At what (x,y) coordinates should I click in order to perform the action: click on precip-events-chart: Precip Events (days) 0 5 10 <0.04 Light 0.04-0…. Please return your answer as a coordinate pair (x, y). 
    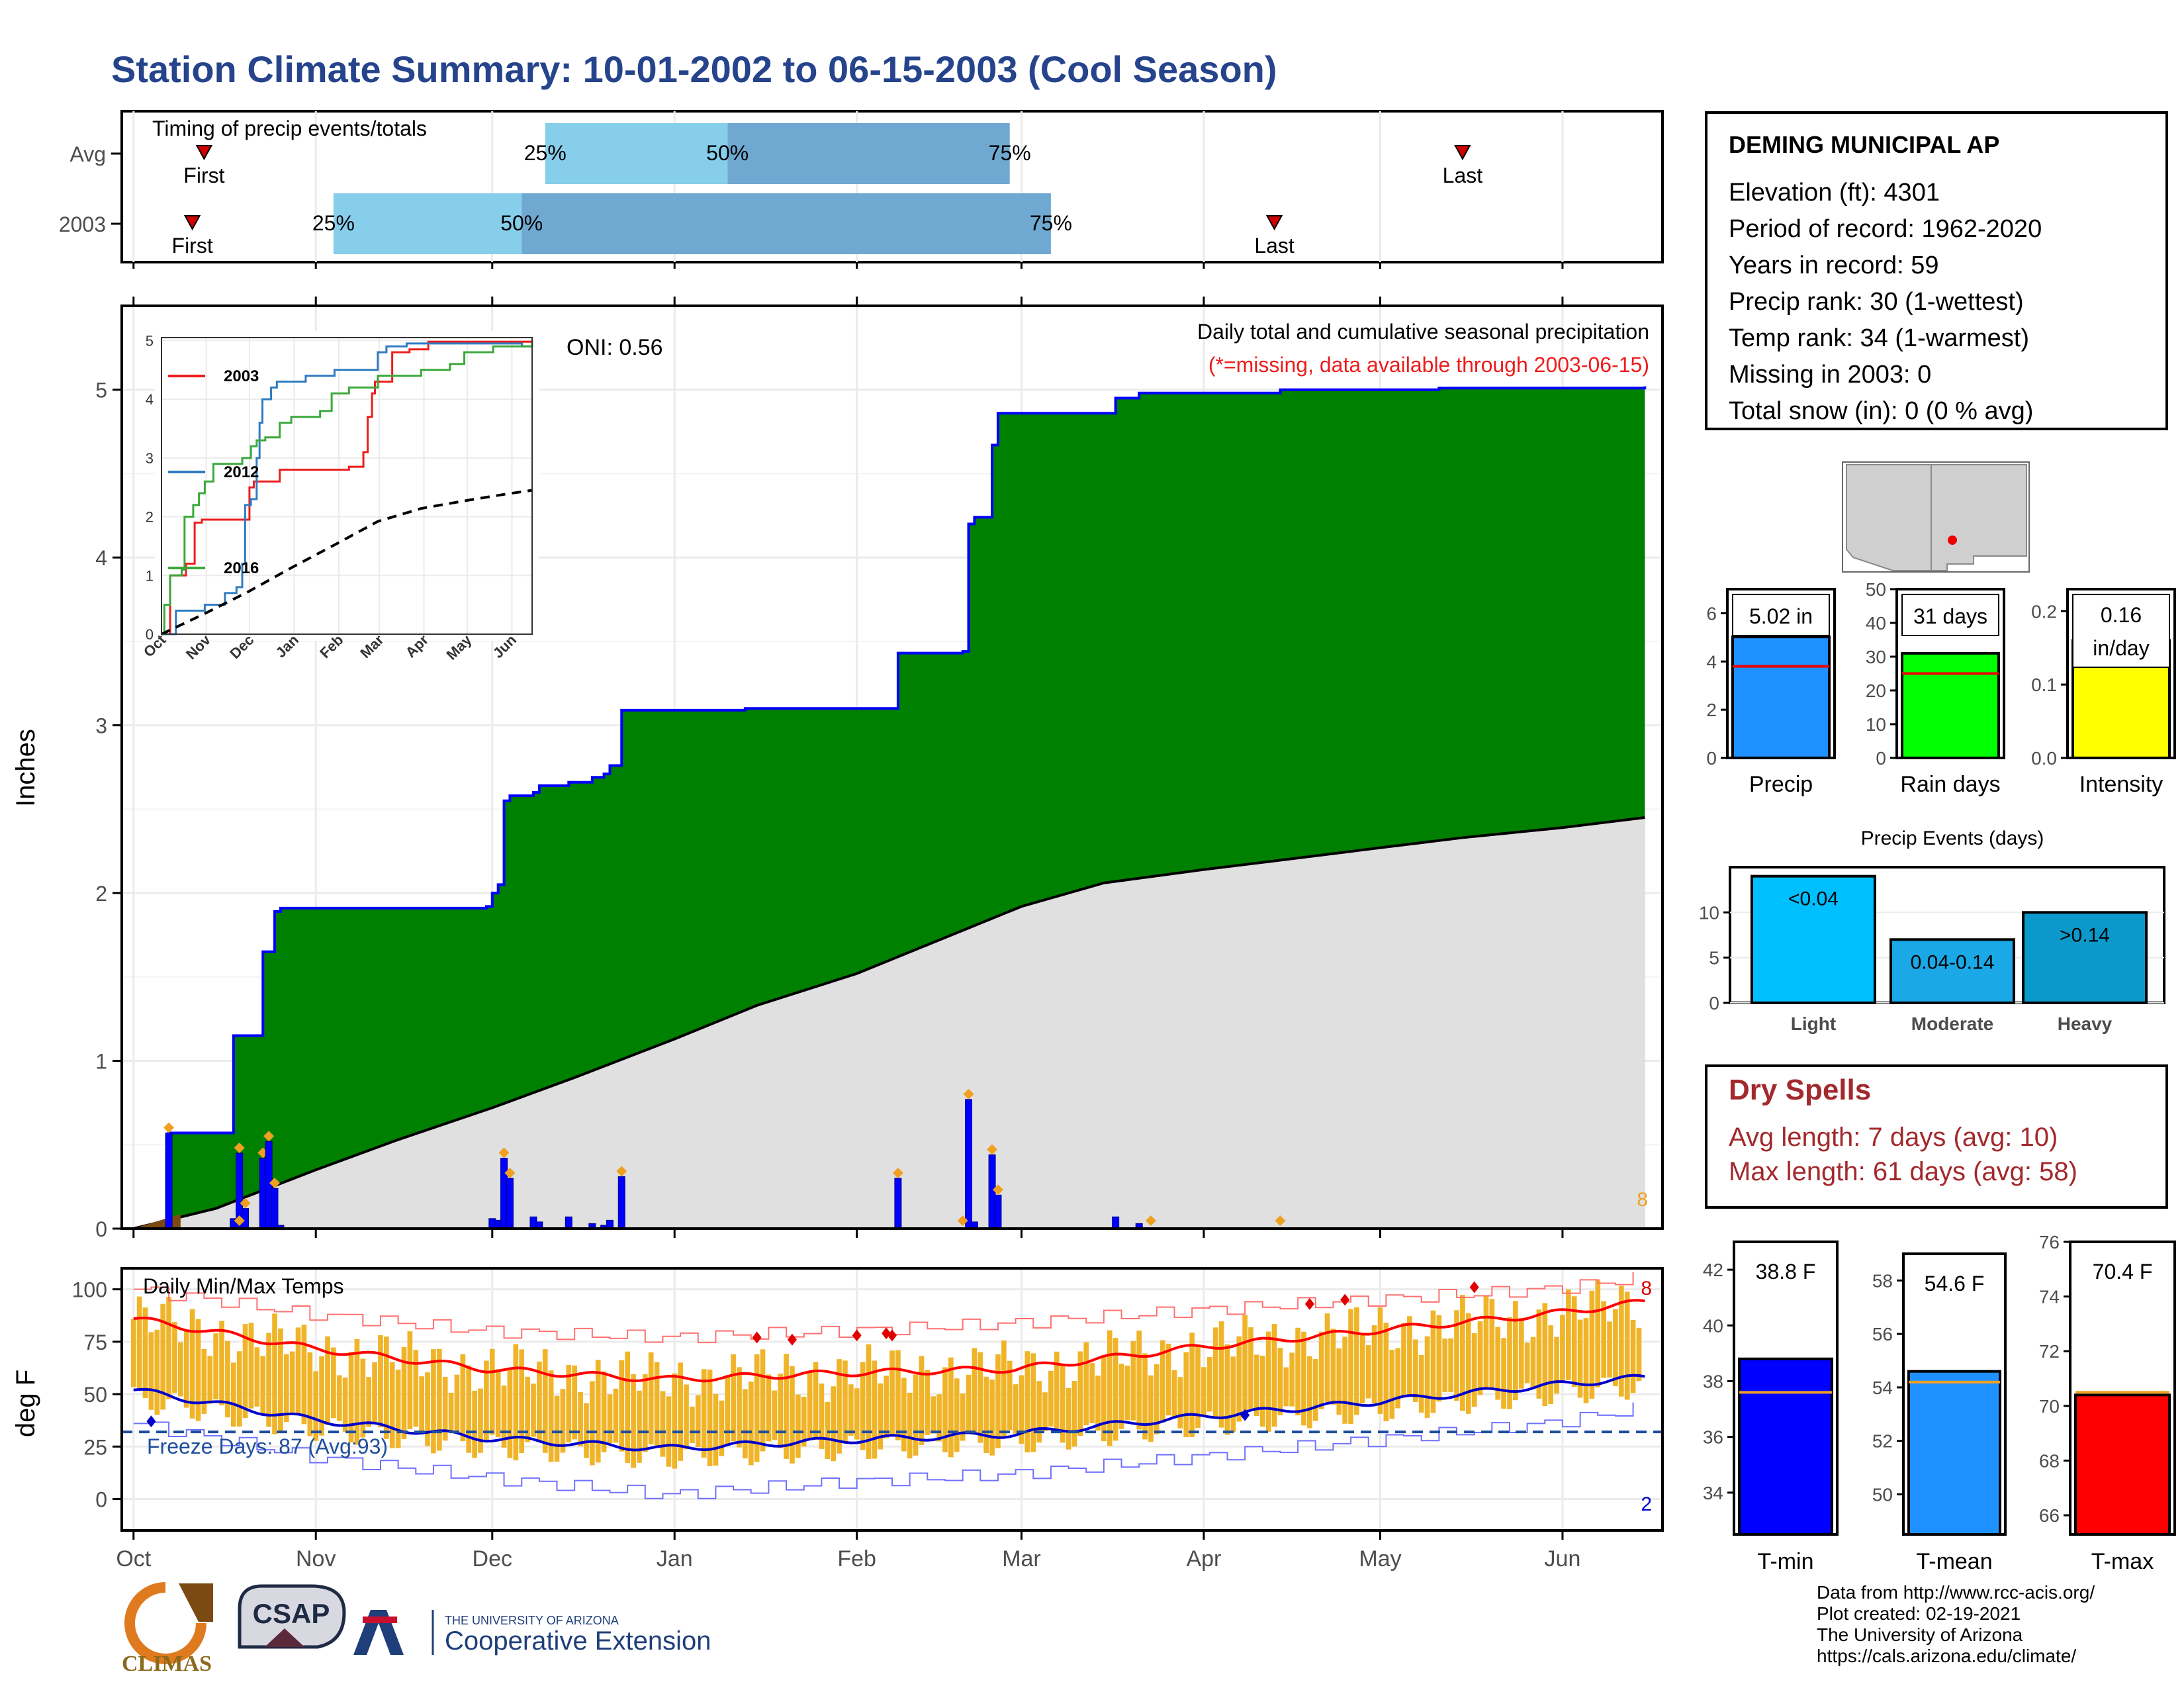
    Looking at the image, I should click on (1932, 930).